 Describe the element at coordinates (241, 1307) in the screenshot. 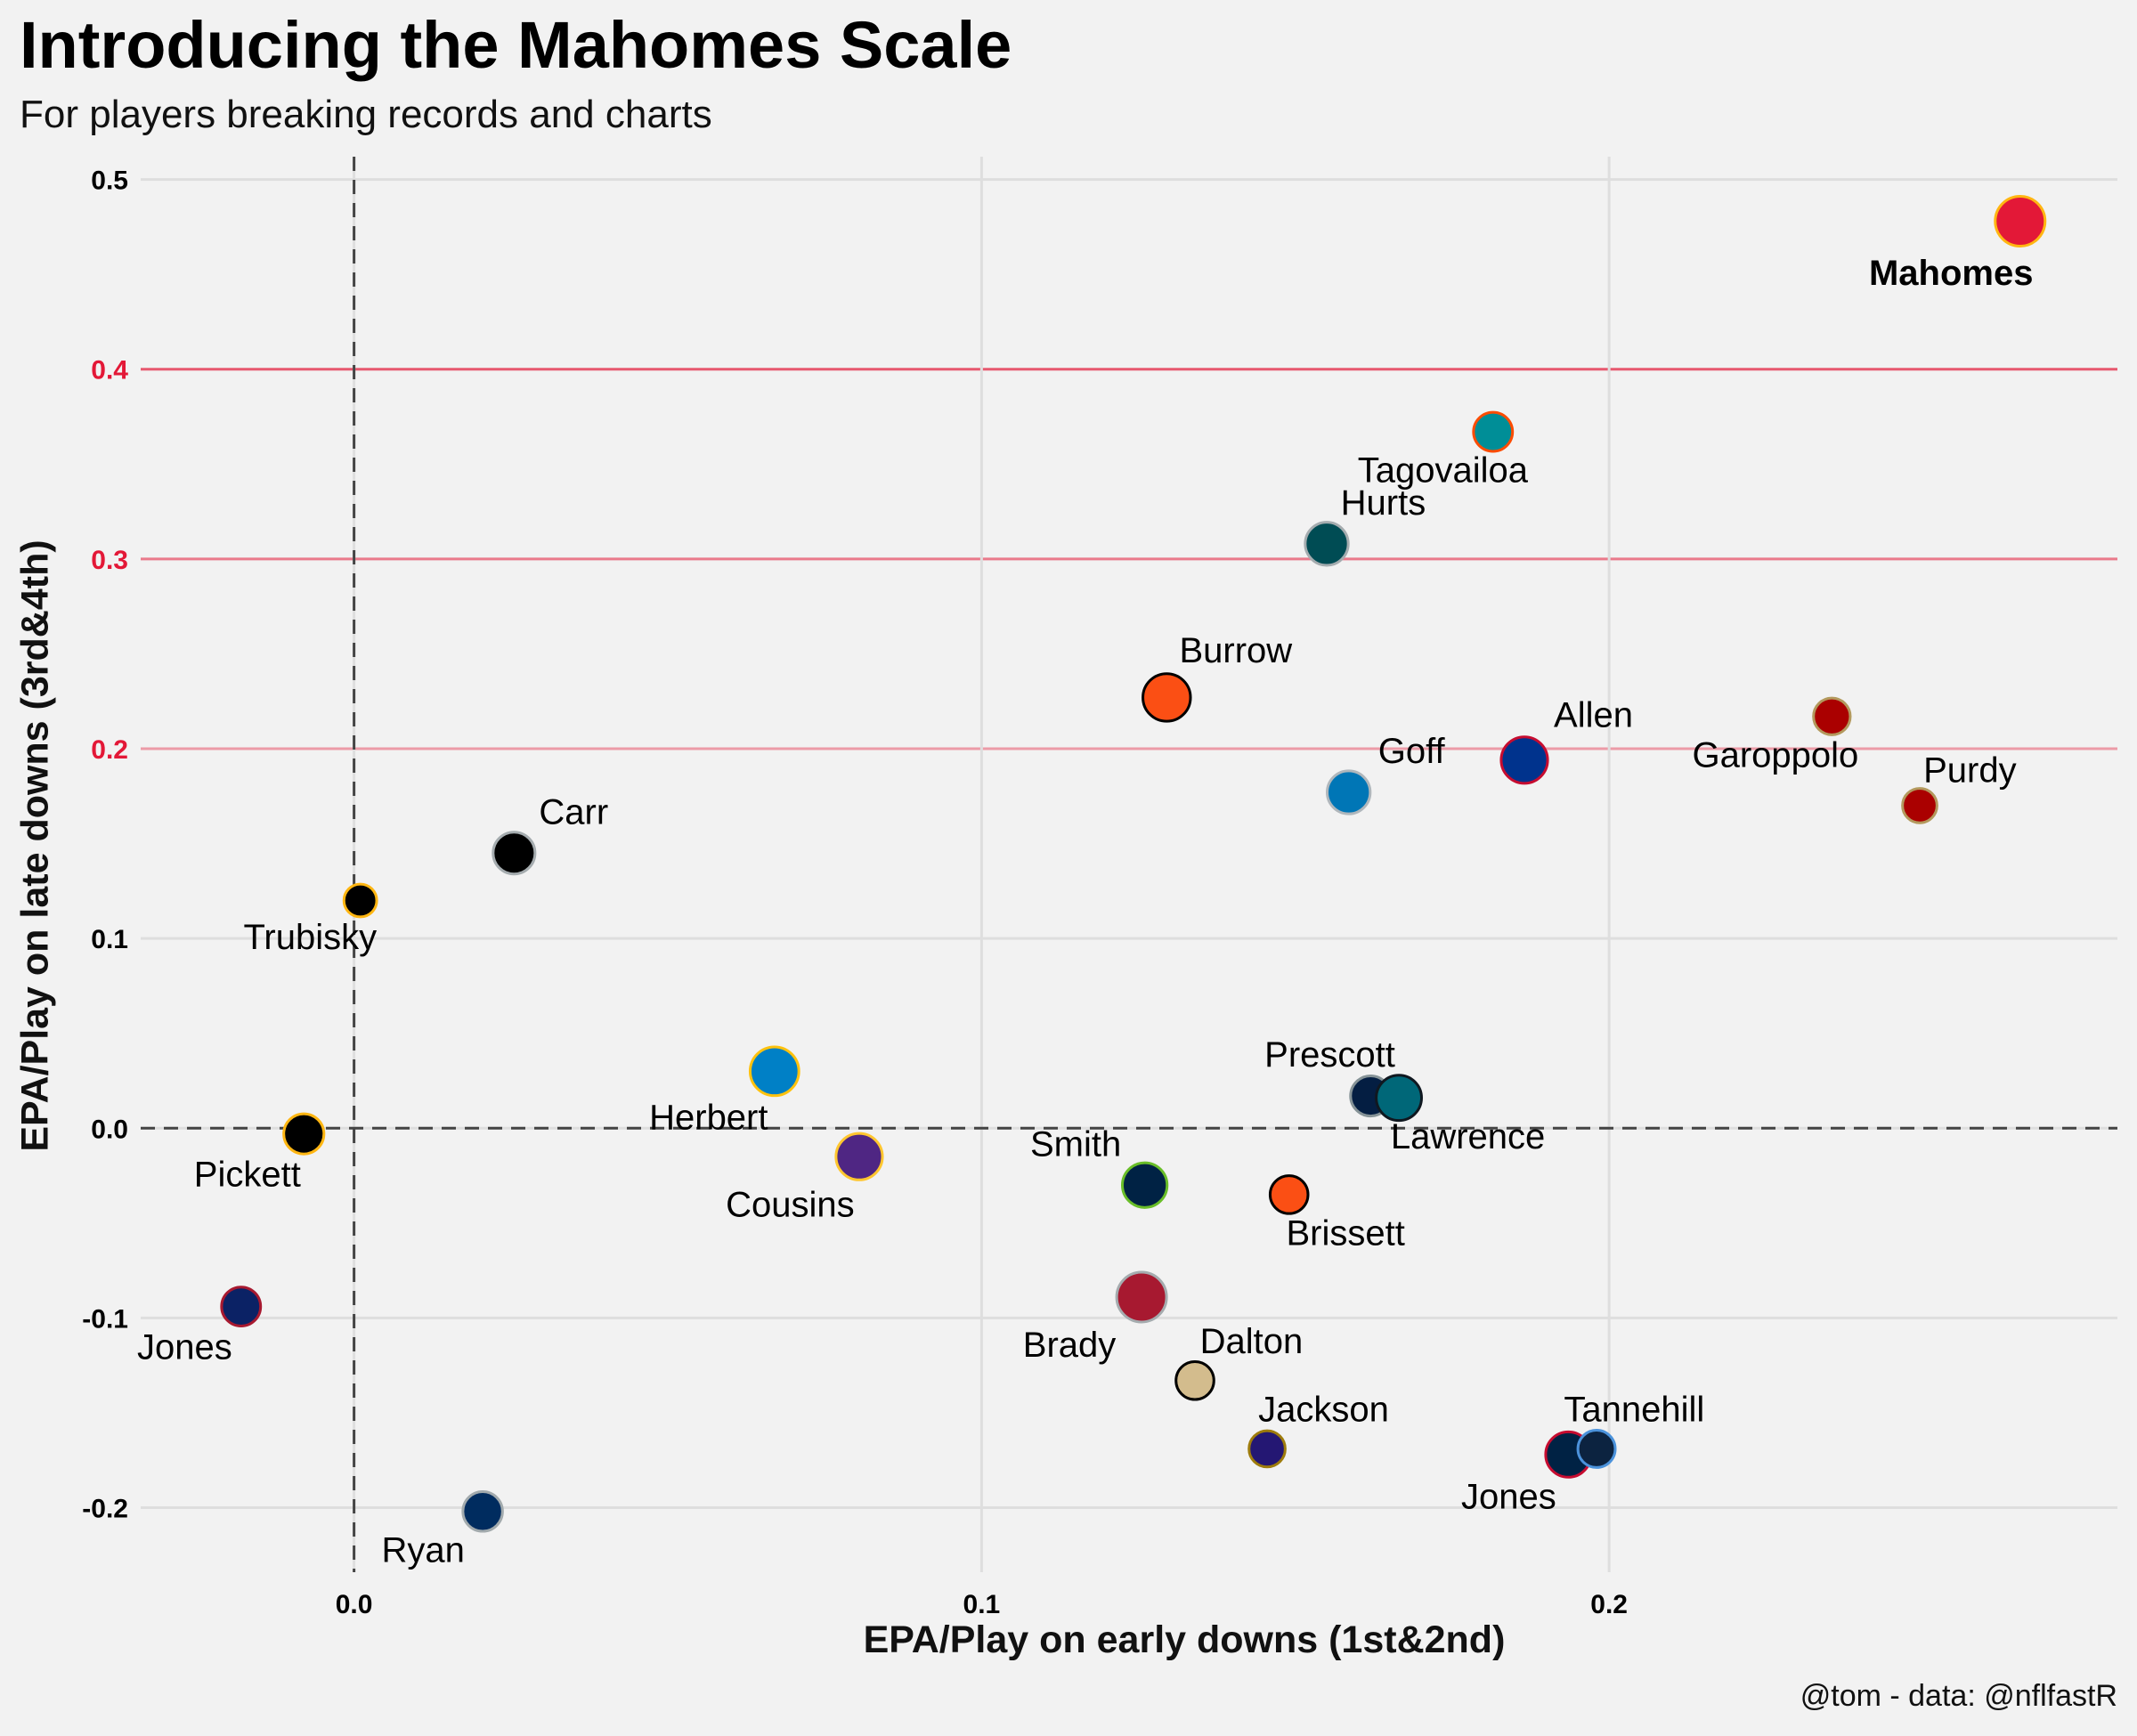

I see `point-jones` at that location.